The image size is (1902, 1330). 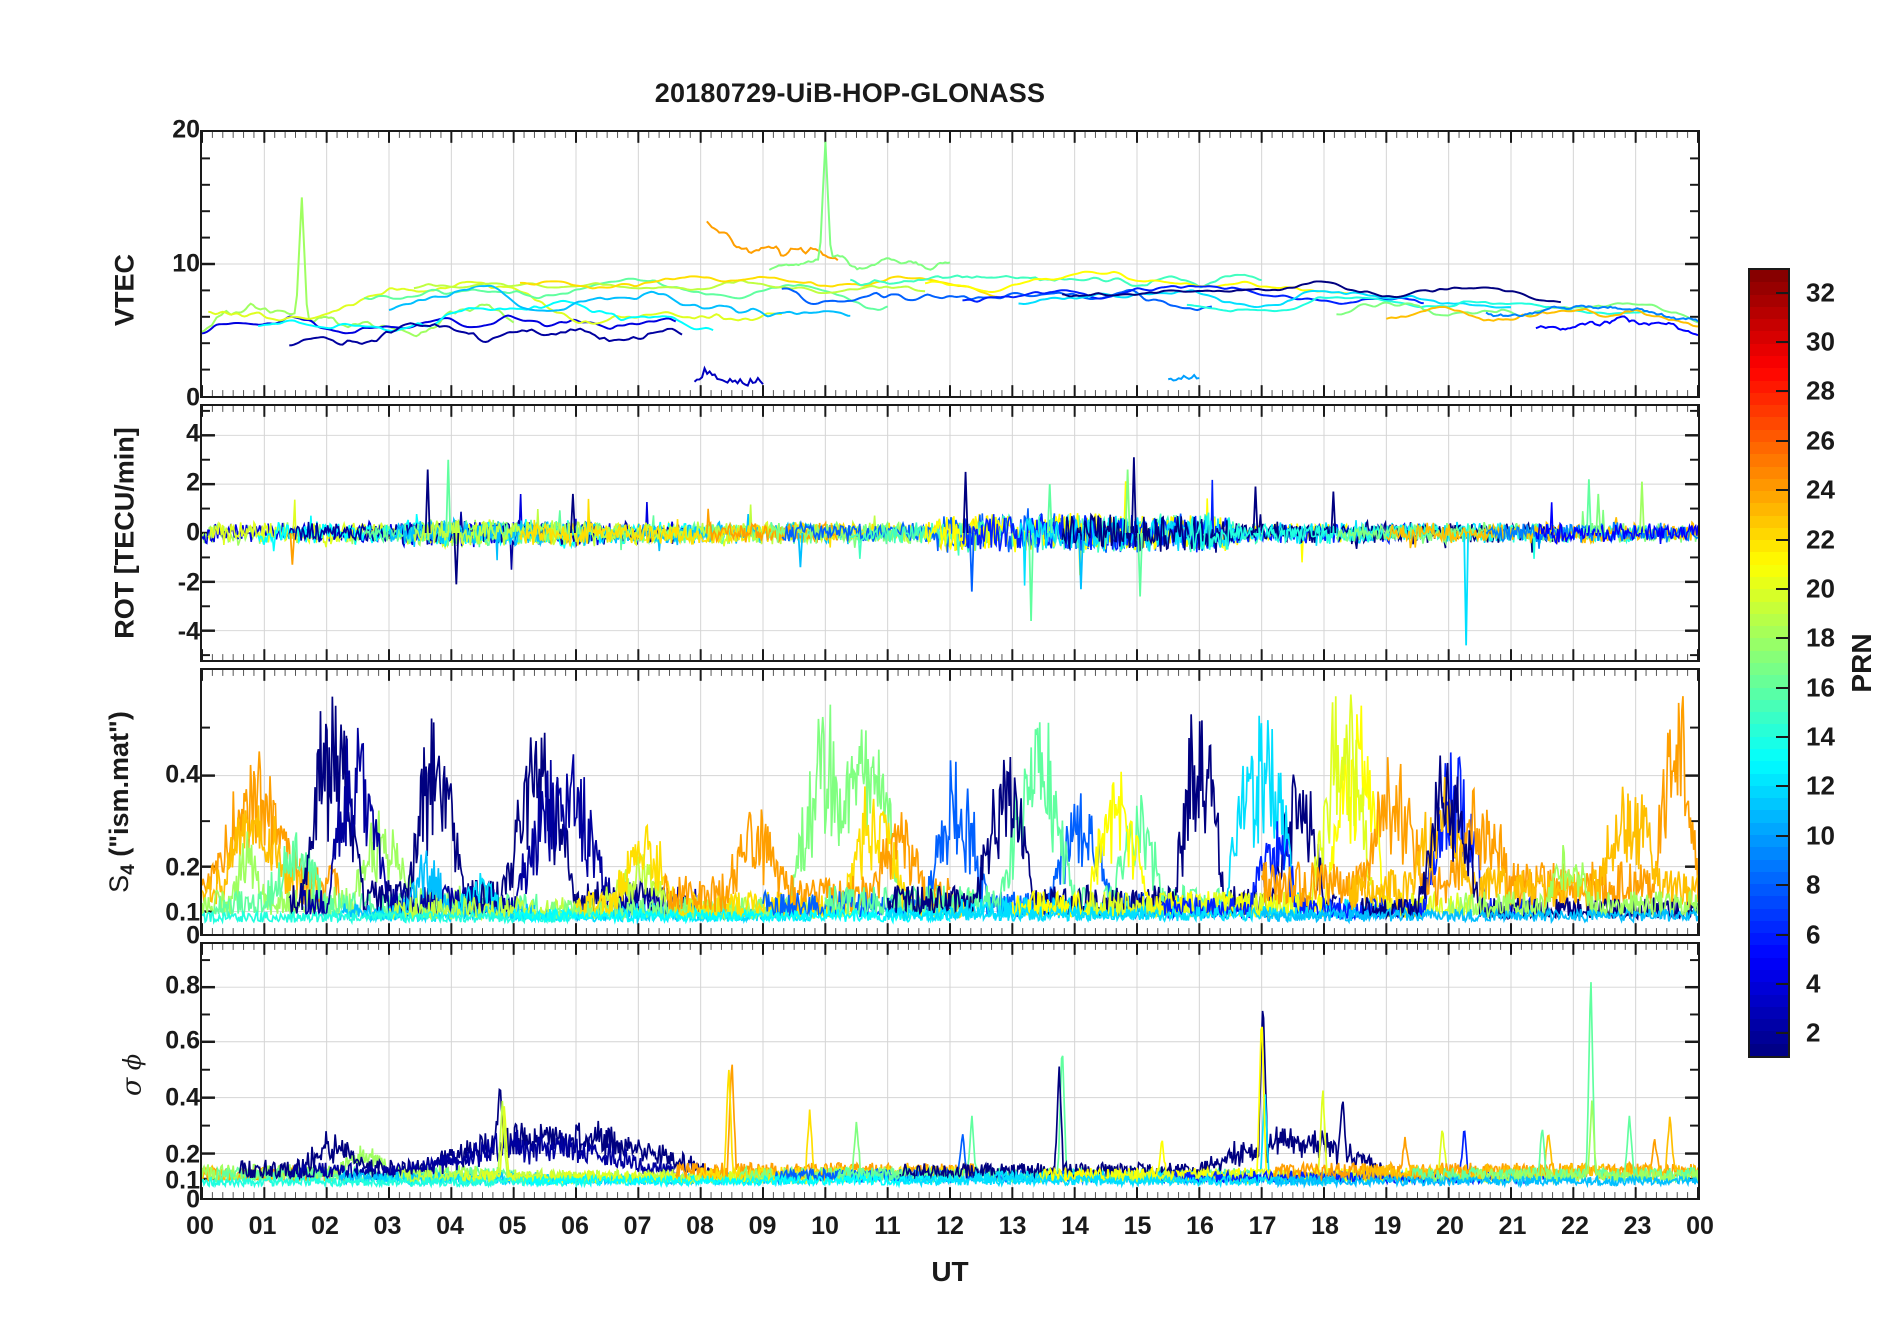 I want to click on colorbar-label: PRN, so click(x=1861, y=663).